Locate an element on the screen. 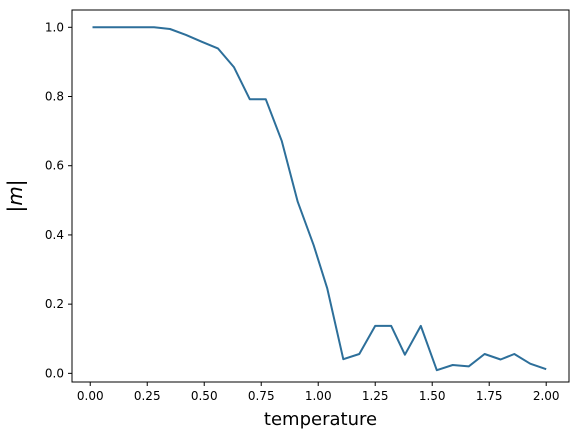 This screenshot has width=578, height=443. y-tick-label: 0.0 is located at coordinates (54, 373).